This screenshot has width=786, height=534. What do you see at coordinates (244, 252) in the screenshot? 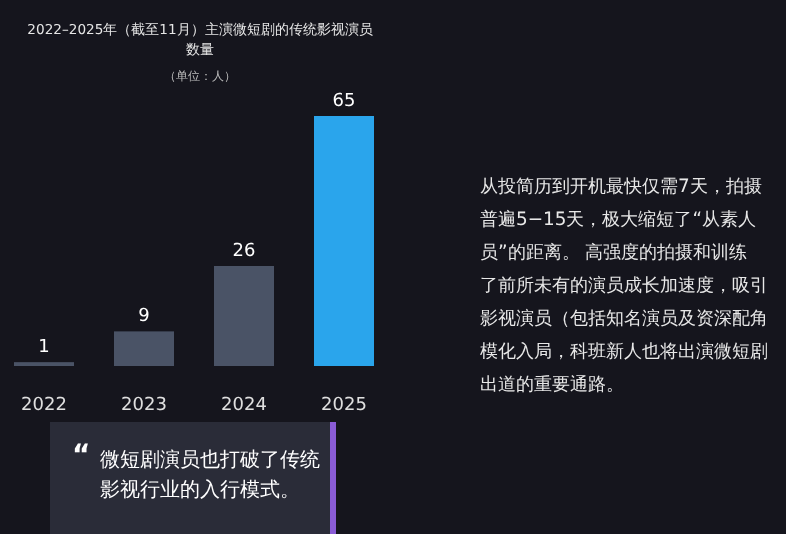
I see `data-label: 26` at bounding box center [244, 252].